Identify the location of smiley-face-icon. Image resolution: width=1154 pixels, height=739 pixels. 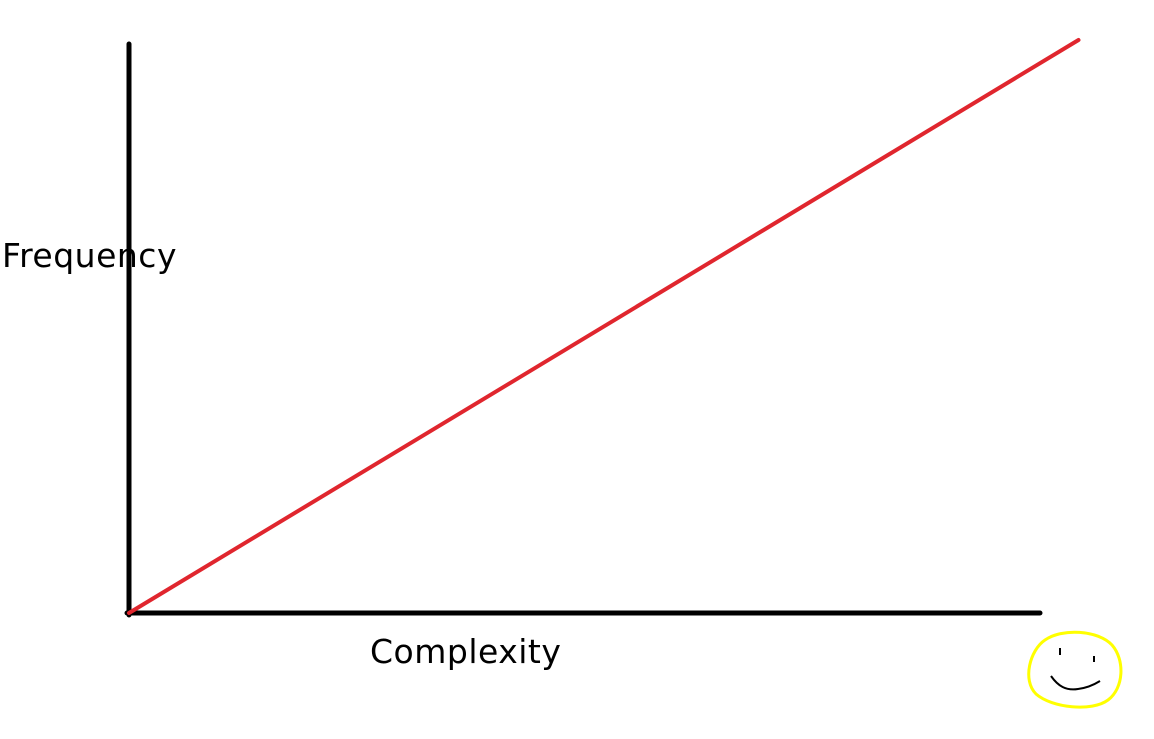
(1075, 669).